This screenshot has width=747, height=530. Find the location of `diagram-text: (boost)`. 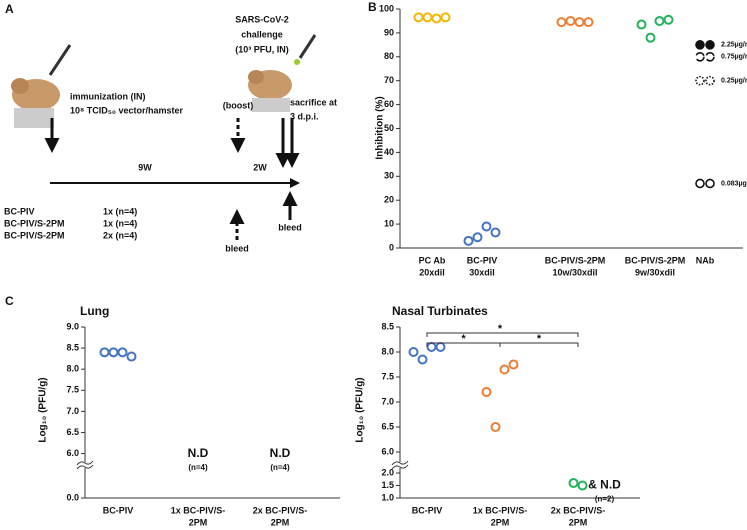

diagram-text: (boost) is located at coordinates (238, 105).